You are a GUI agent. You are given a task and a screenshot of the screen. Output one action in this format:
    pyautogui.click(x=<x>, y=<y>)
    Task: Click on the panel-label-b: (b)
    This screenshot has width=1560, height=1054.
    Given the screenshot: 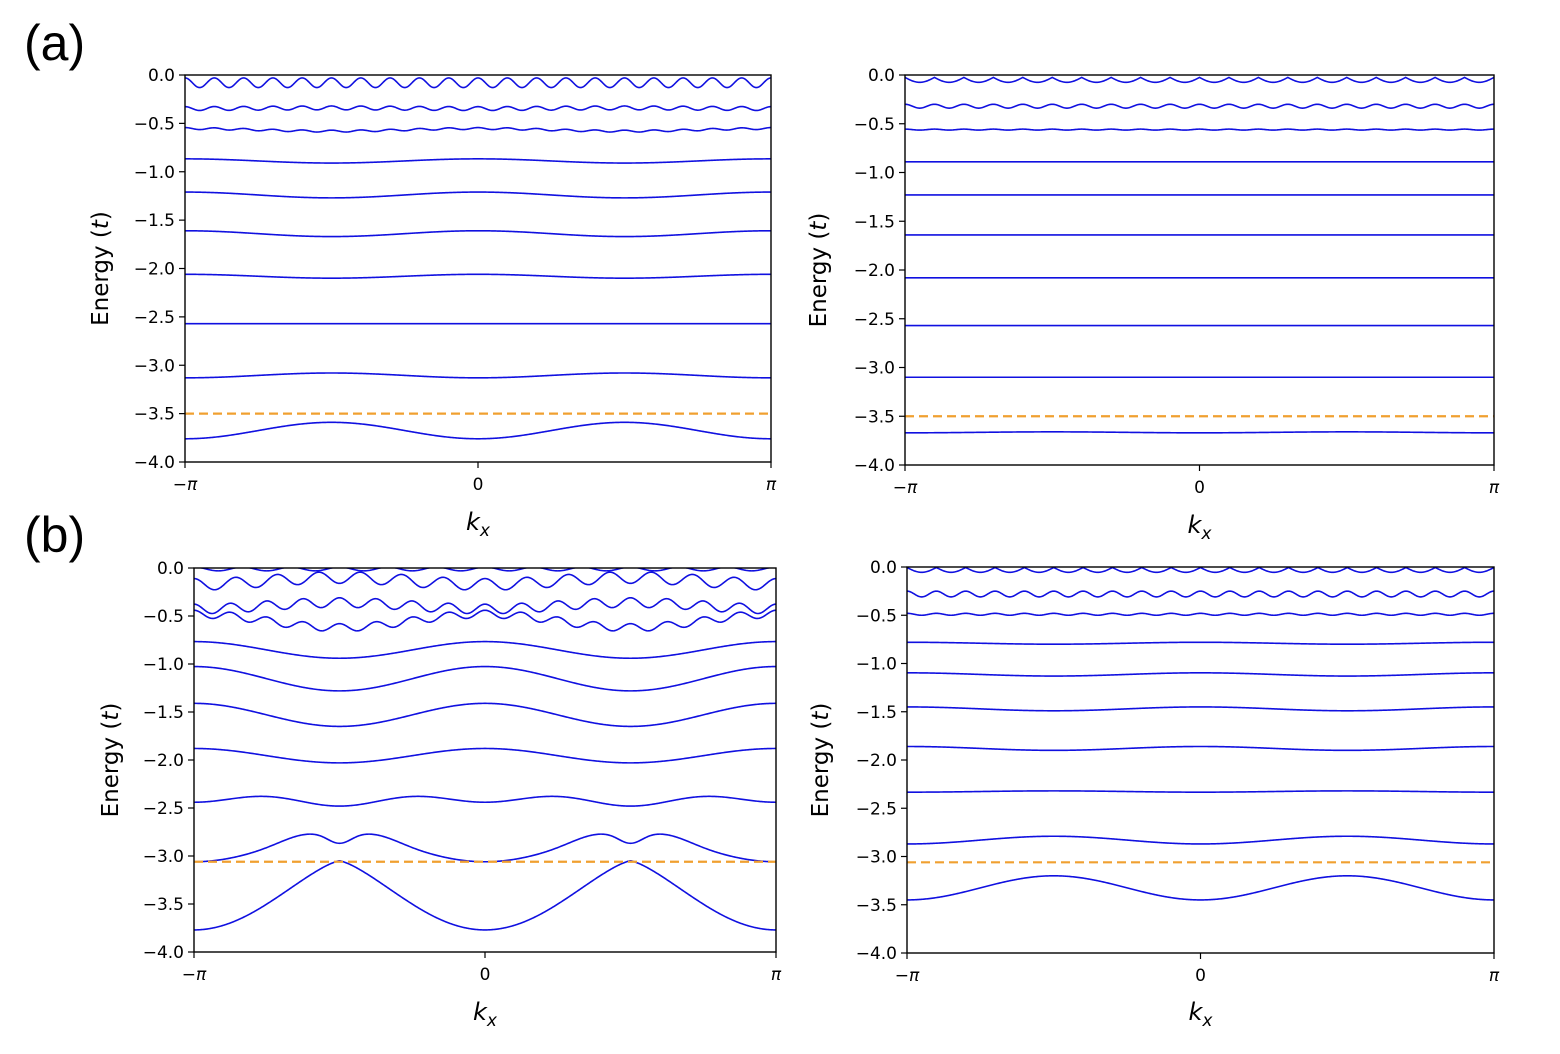 What is the action you would take?
    pyautogui.click(x=55, y=535)
    